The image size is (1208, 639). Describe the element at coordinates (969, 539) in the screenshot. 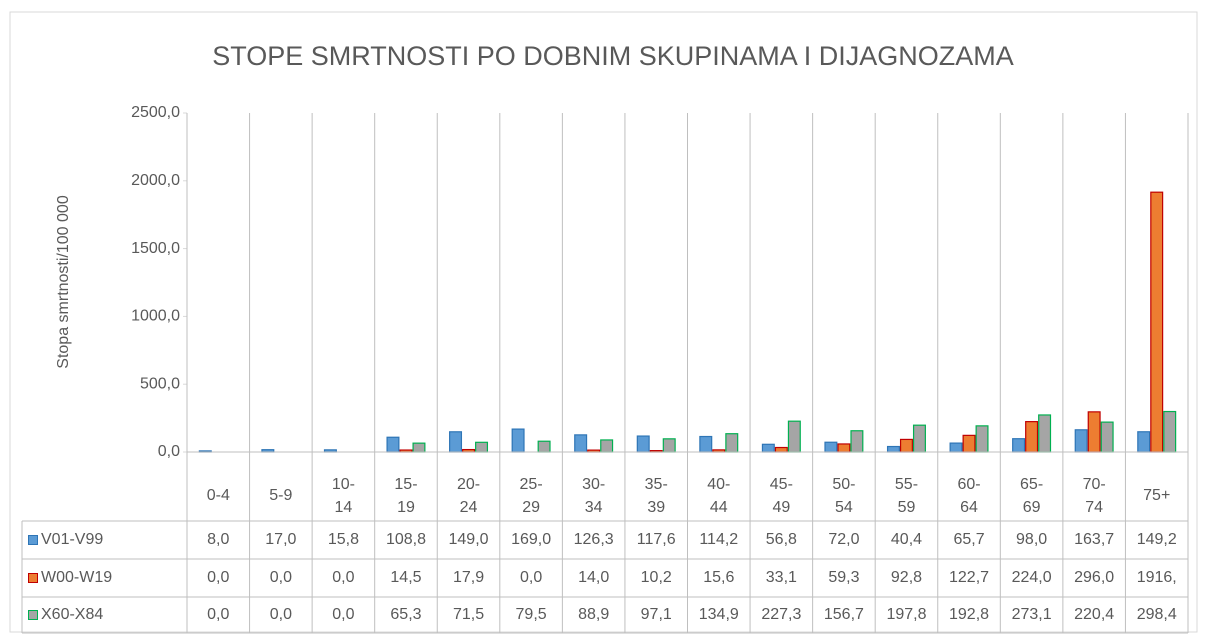

I see `table-value: 65,7` at that location.